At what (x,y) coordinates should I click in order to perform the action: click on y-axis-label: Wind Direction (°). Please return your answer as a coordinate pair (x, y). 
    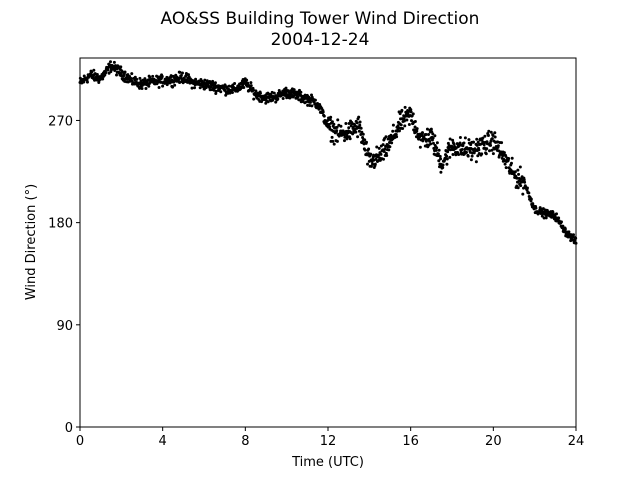
    Looking at the image, I should click on (31, 242).